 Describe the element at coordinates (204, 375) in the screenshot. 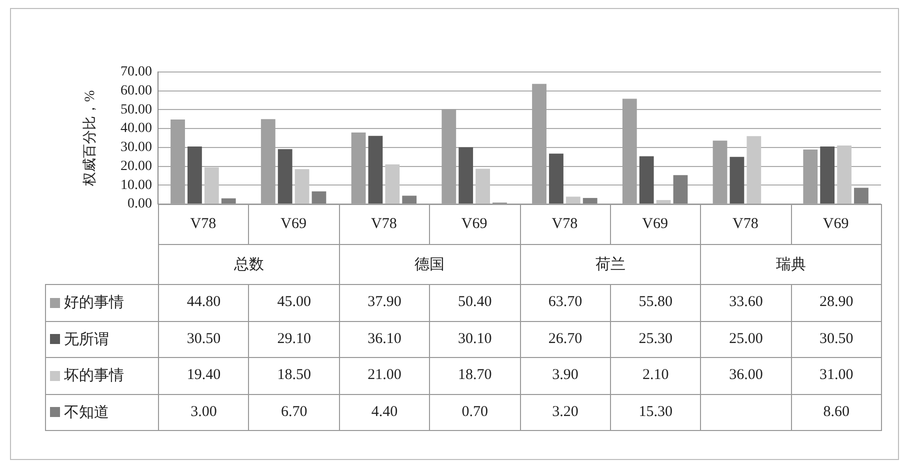

I see `data-label: 19.40` at that location.